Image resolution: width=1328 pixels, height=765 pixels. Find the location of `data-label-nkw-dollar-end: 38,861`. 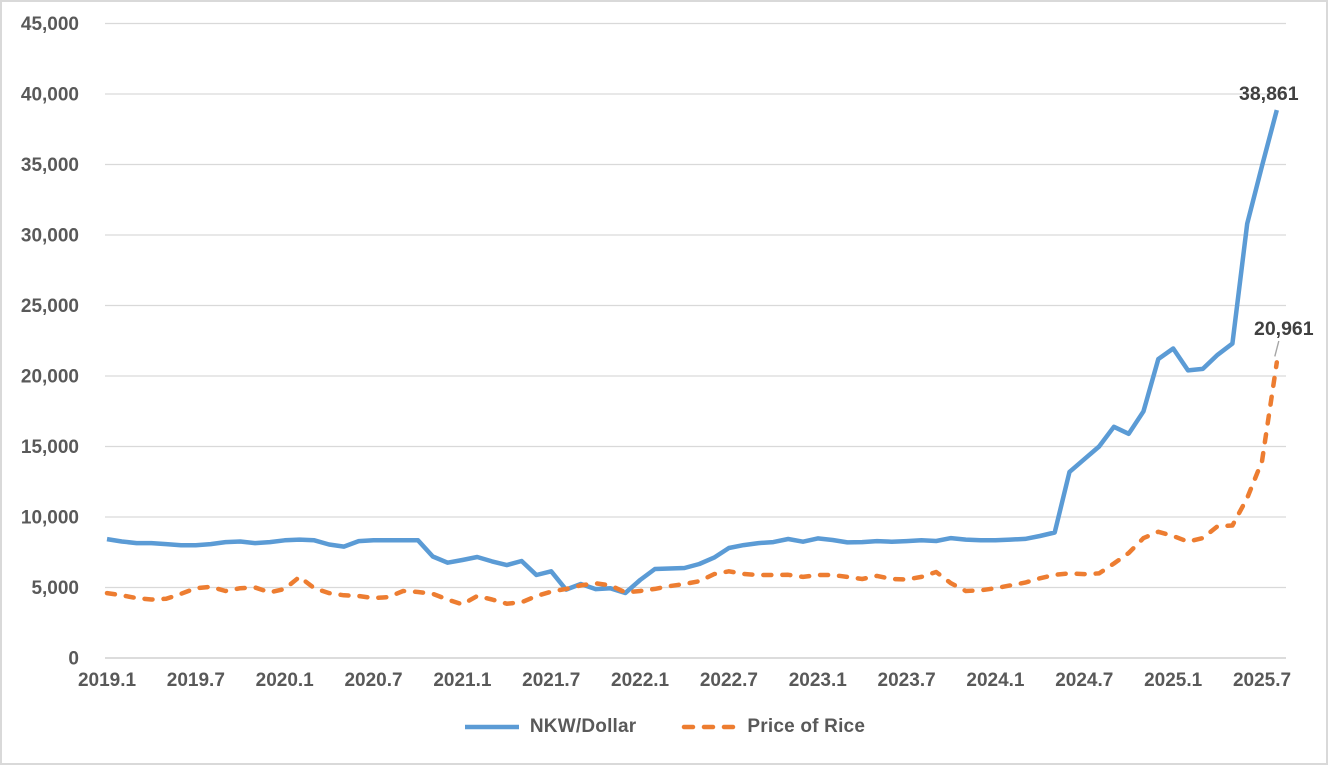

data-label-nkw-dollar-end: 38,861 is located at coordinates (1269, 94).